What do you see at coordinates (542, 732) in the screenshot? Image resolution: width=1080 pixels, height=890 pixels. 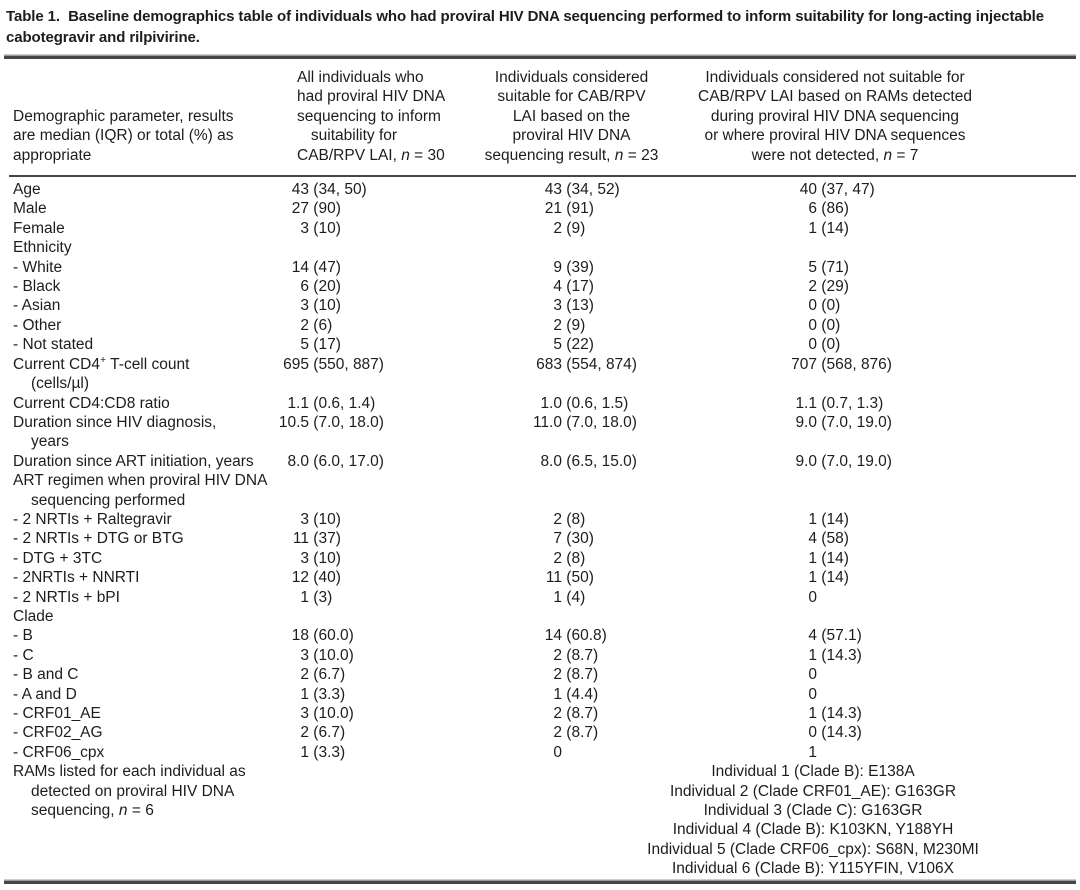 I see `table-row: - CRF02_AG 2 (6.7) 2 (8.7) 0 (14.3)` at bounding box center [542, 732].